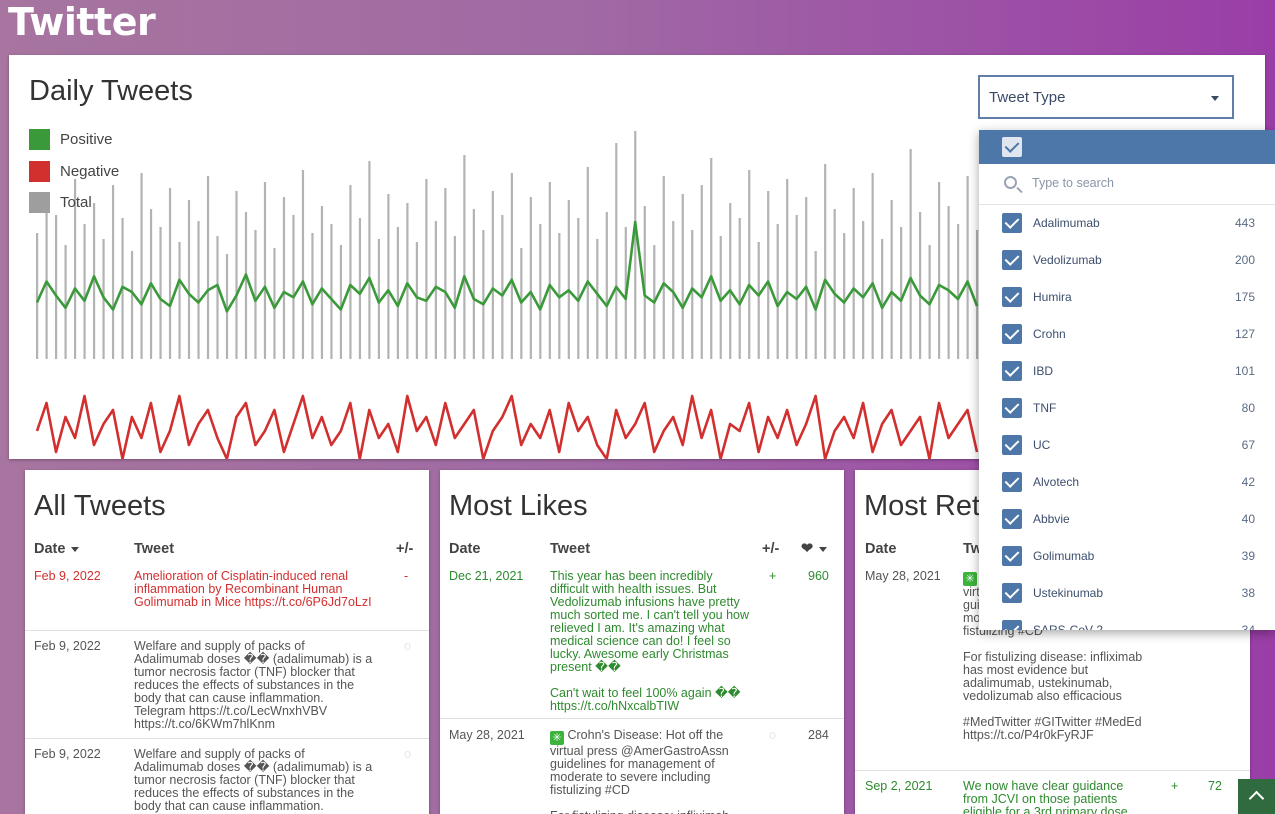  What do you see at coordinates (1127, 482) in the screenshot?
I see `dropdown-option: Alvotech 42` at bounding box center [1127, 482].